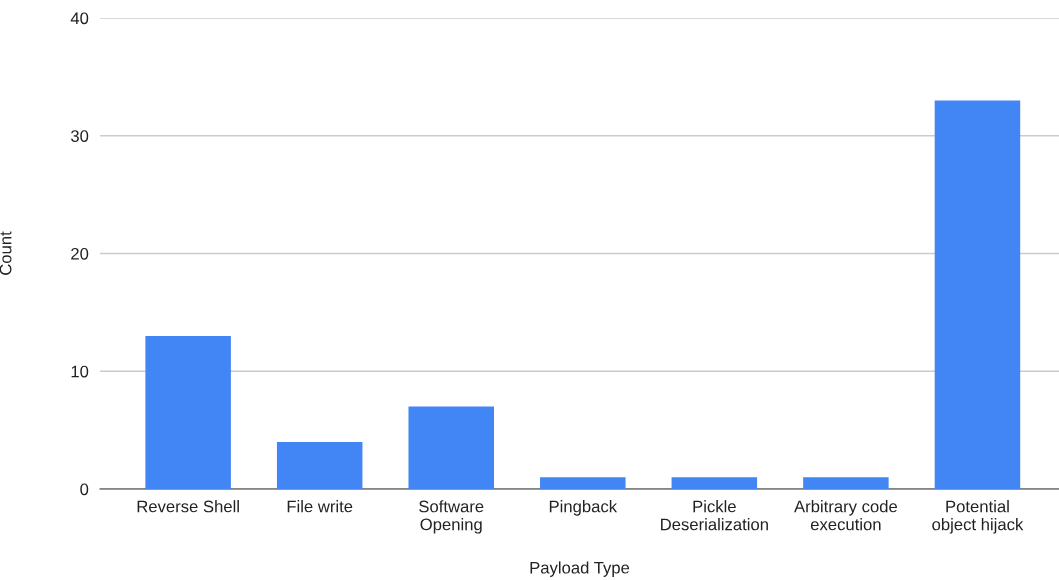 The width and height of the screenshot is (1059, 580). Describe the element at coordinates (451, 517) in the screenshot. I see `x-tick-label: Software Opening` at that location.